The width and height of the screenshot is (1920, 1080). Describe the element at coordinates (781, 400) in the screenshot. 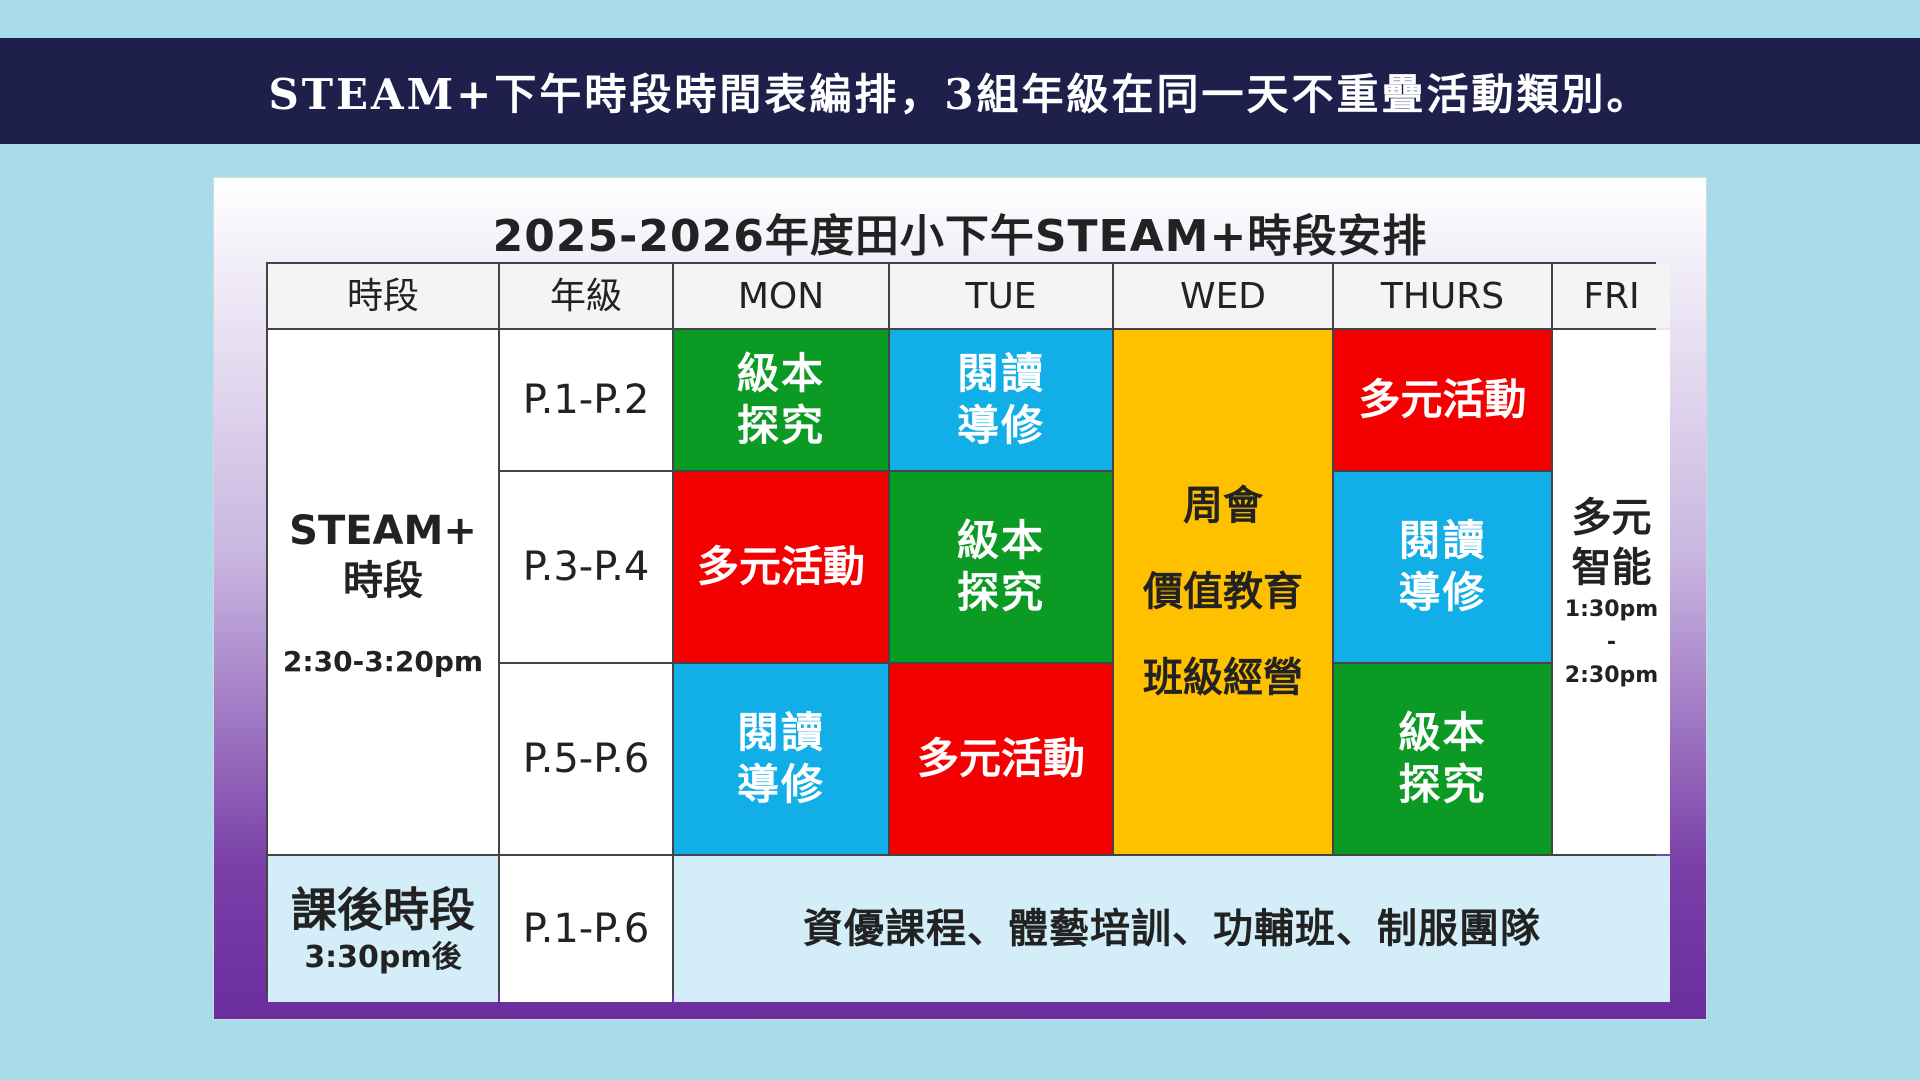

I see `mon-p1p2-cell: 級本 探究` at that location.